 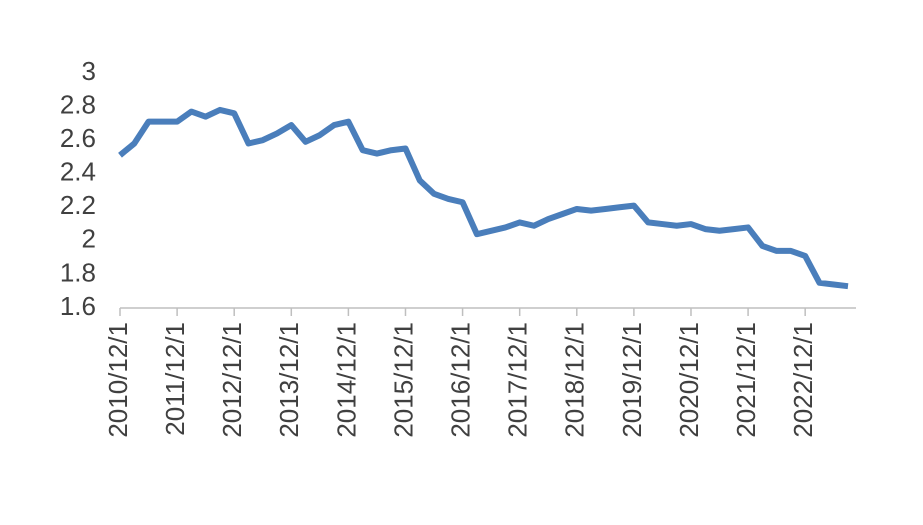 What do you see at coordinates (78, 104) in the screenshot?
I see `y-tick-label: 2.8` at bounding box center [78, 104].